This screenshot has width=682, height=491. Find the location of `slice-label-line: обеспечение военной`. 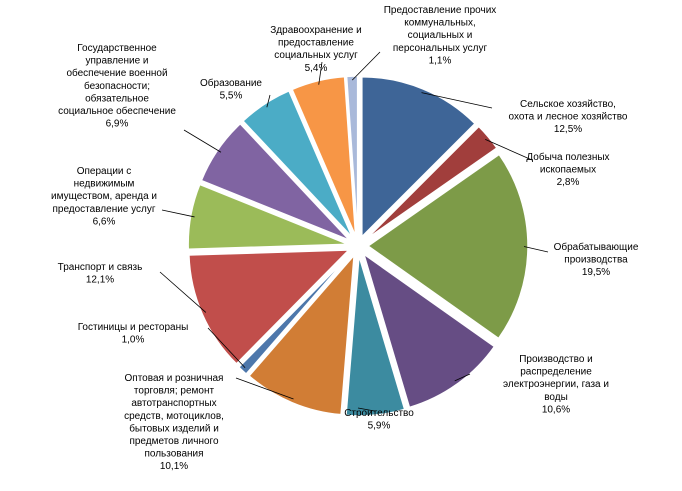

slice-label-line: обеспечение военной is located at coordinates (116, 73).